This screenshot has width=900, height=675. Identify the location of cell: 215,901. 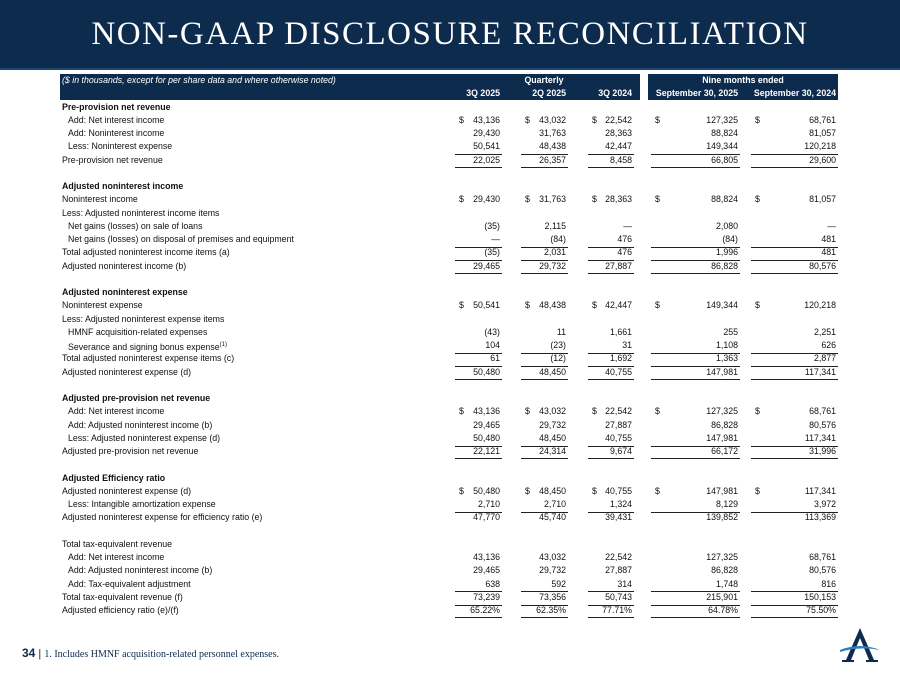
(722, 596).